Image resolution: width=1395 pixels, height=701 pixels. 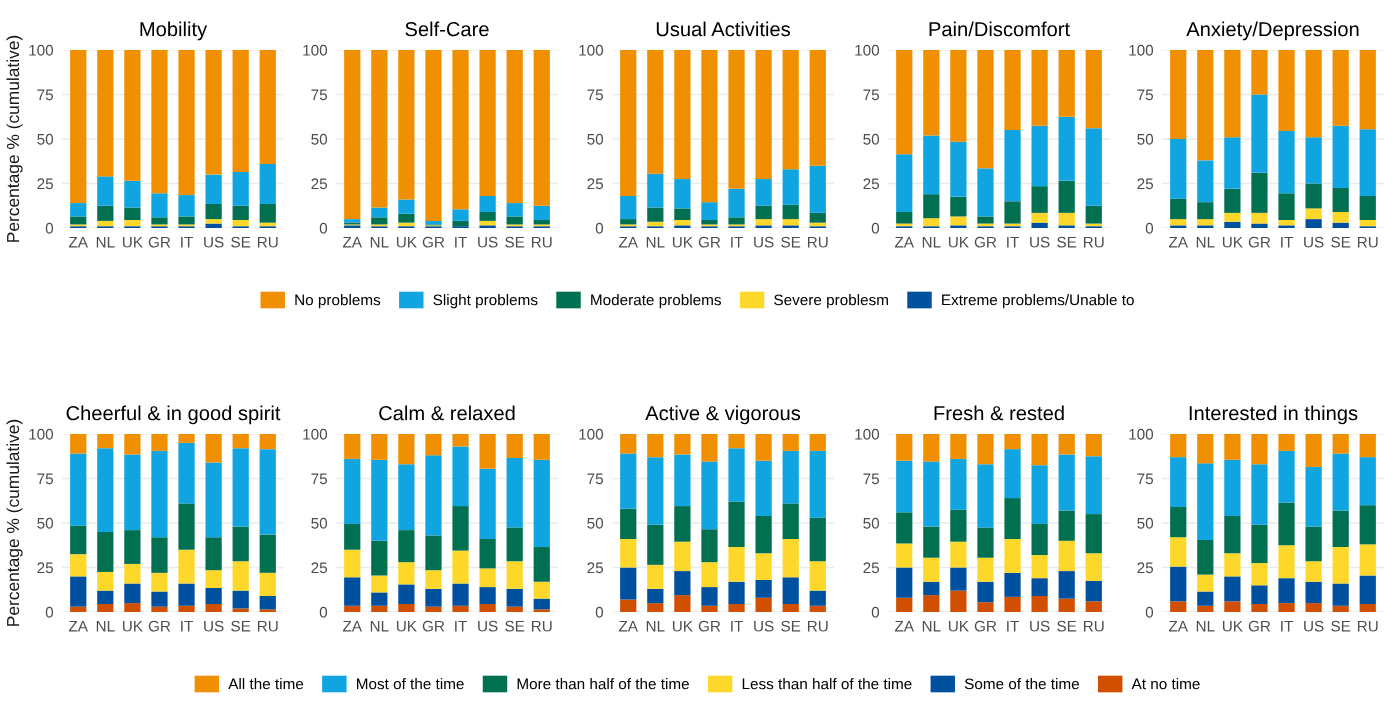 What do you see at coordinates (603, 684) in the screenshot?
I see `legend-label: More than half of the time` at bounding box center [603, 684].